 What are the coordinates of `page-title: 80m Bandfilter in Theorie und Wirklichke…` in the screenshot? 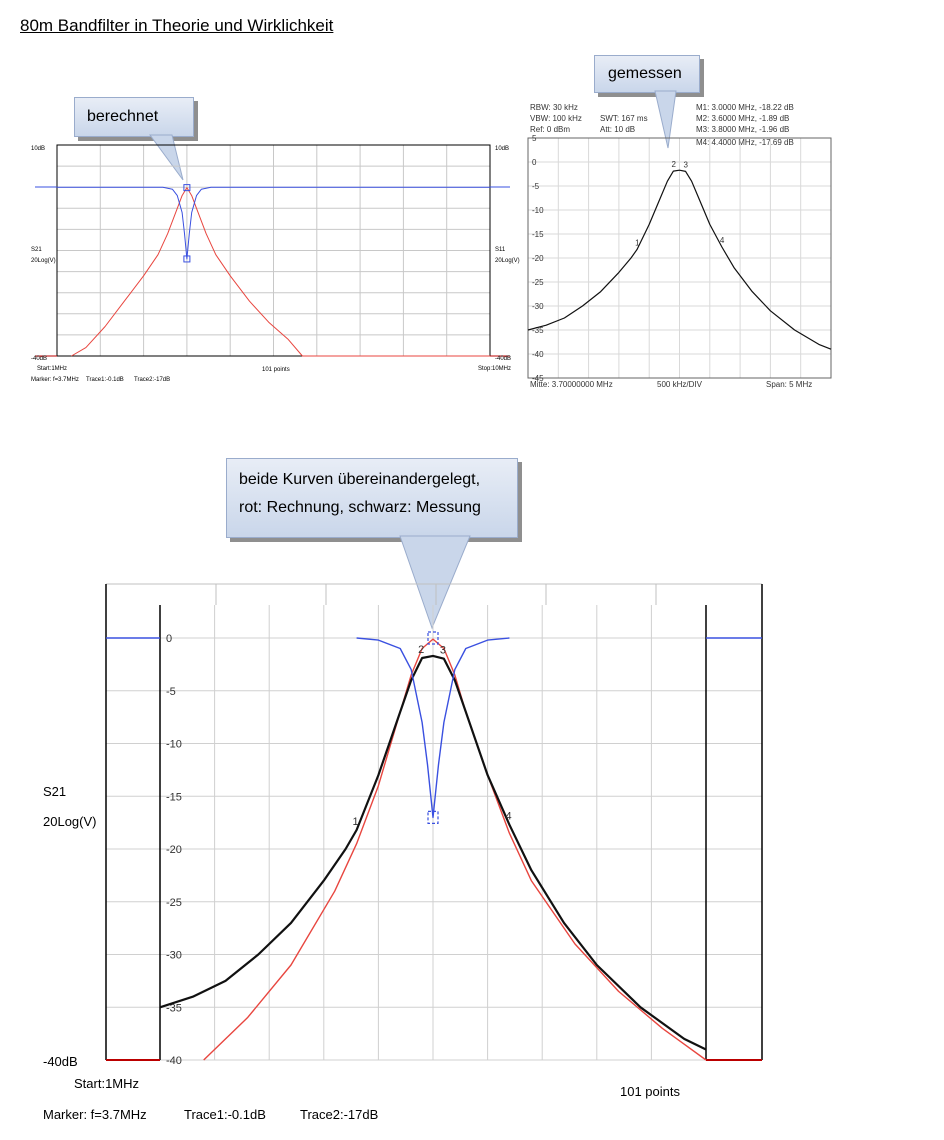 It's located at (177, 25).